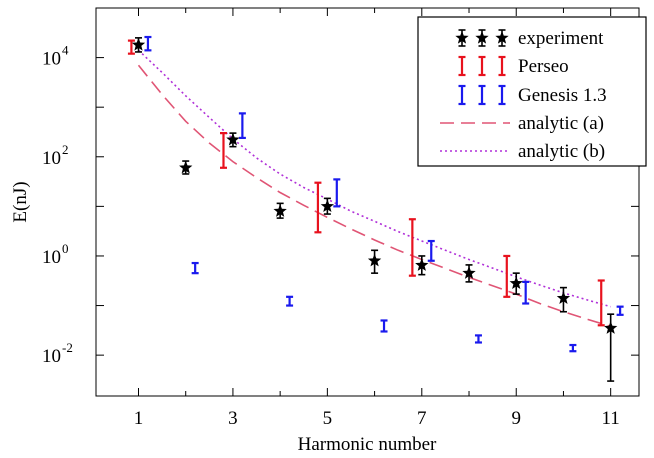 The image size is (654, 458). Describe the element at coordinates (475, 90) in the screenshot. I see `legend-samples` at that location.